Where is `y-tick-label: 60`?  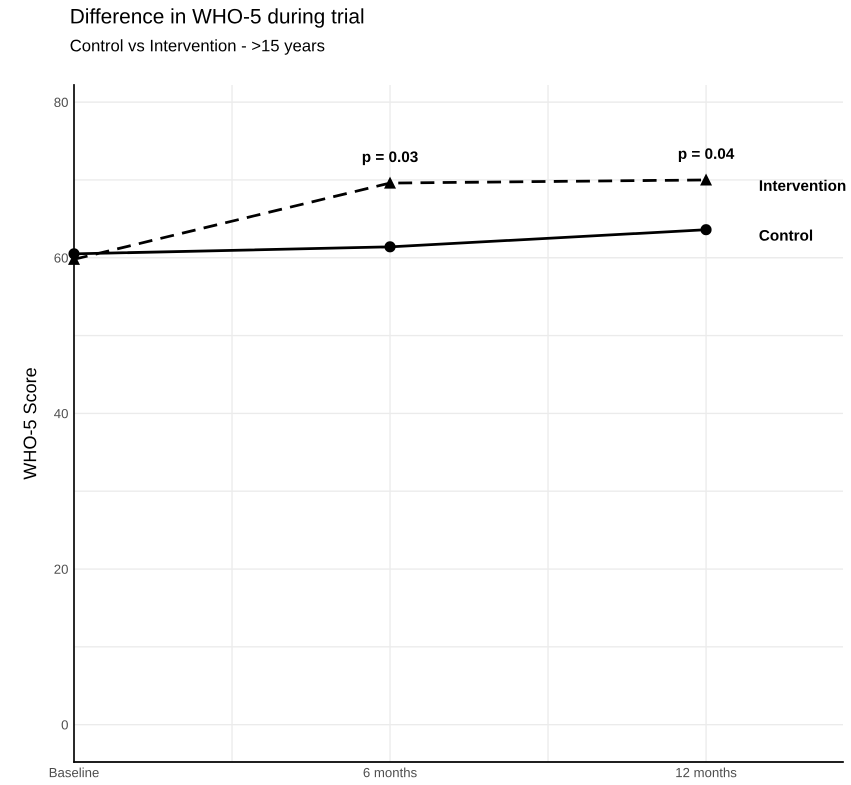 y-tick-label: 60 is located at coordinates (61, 258).